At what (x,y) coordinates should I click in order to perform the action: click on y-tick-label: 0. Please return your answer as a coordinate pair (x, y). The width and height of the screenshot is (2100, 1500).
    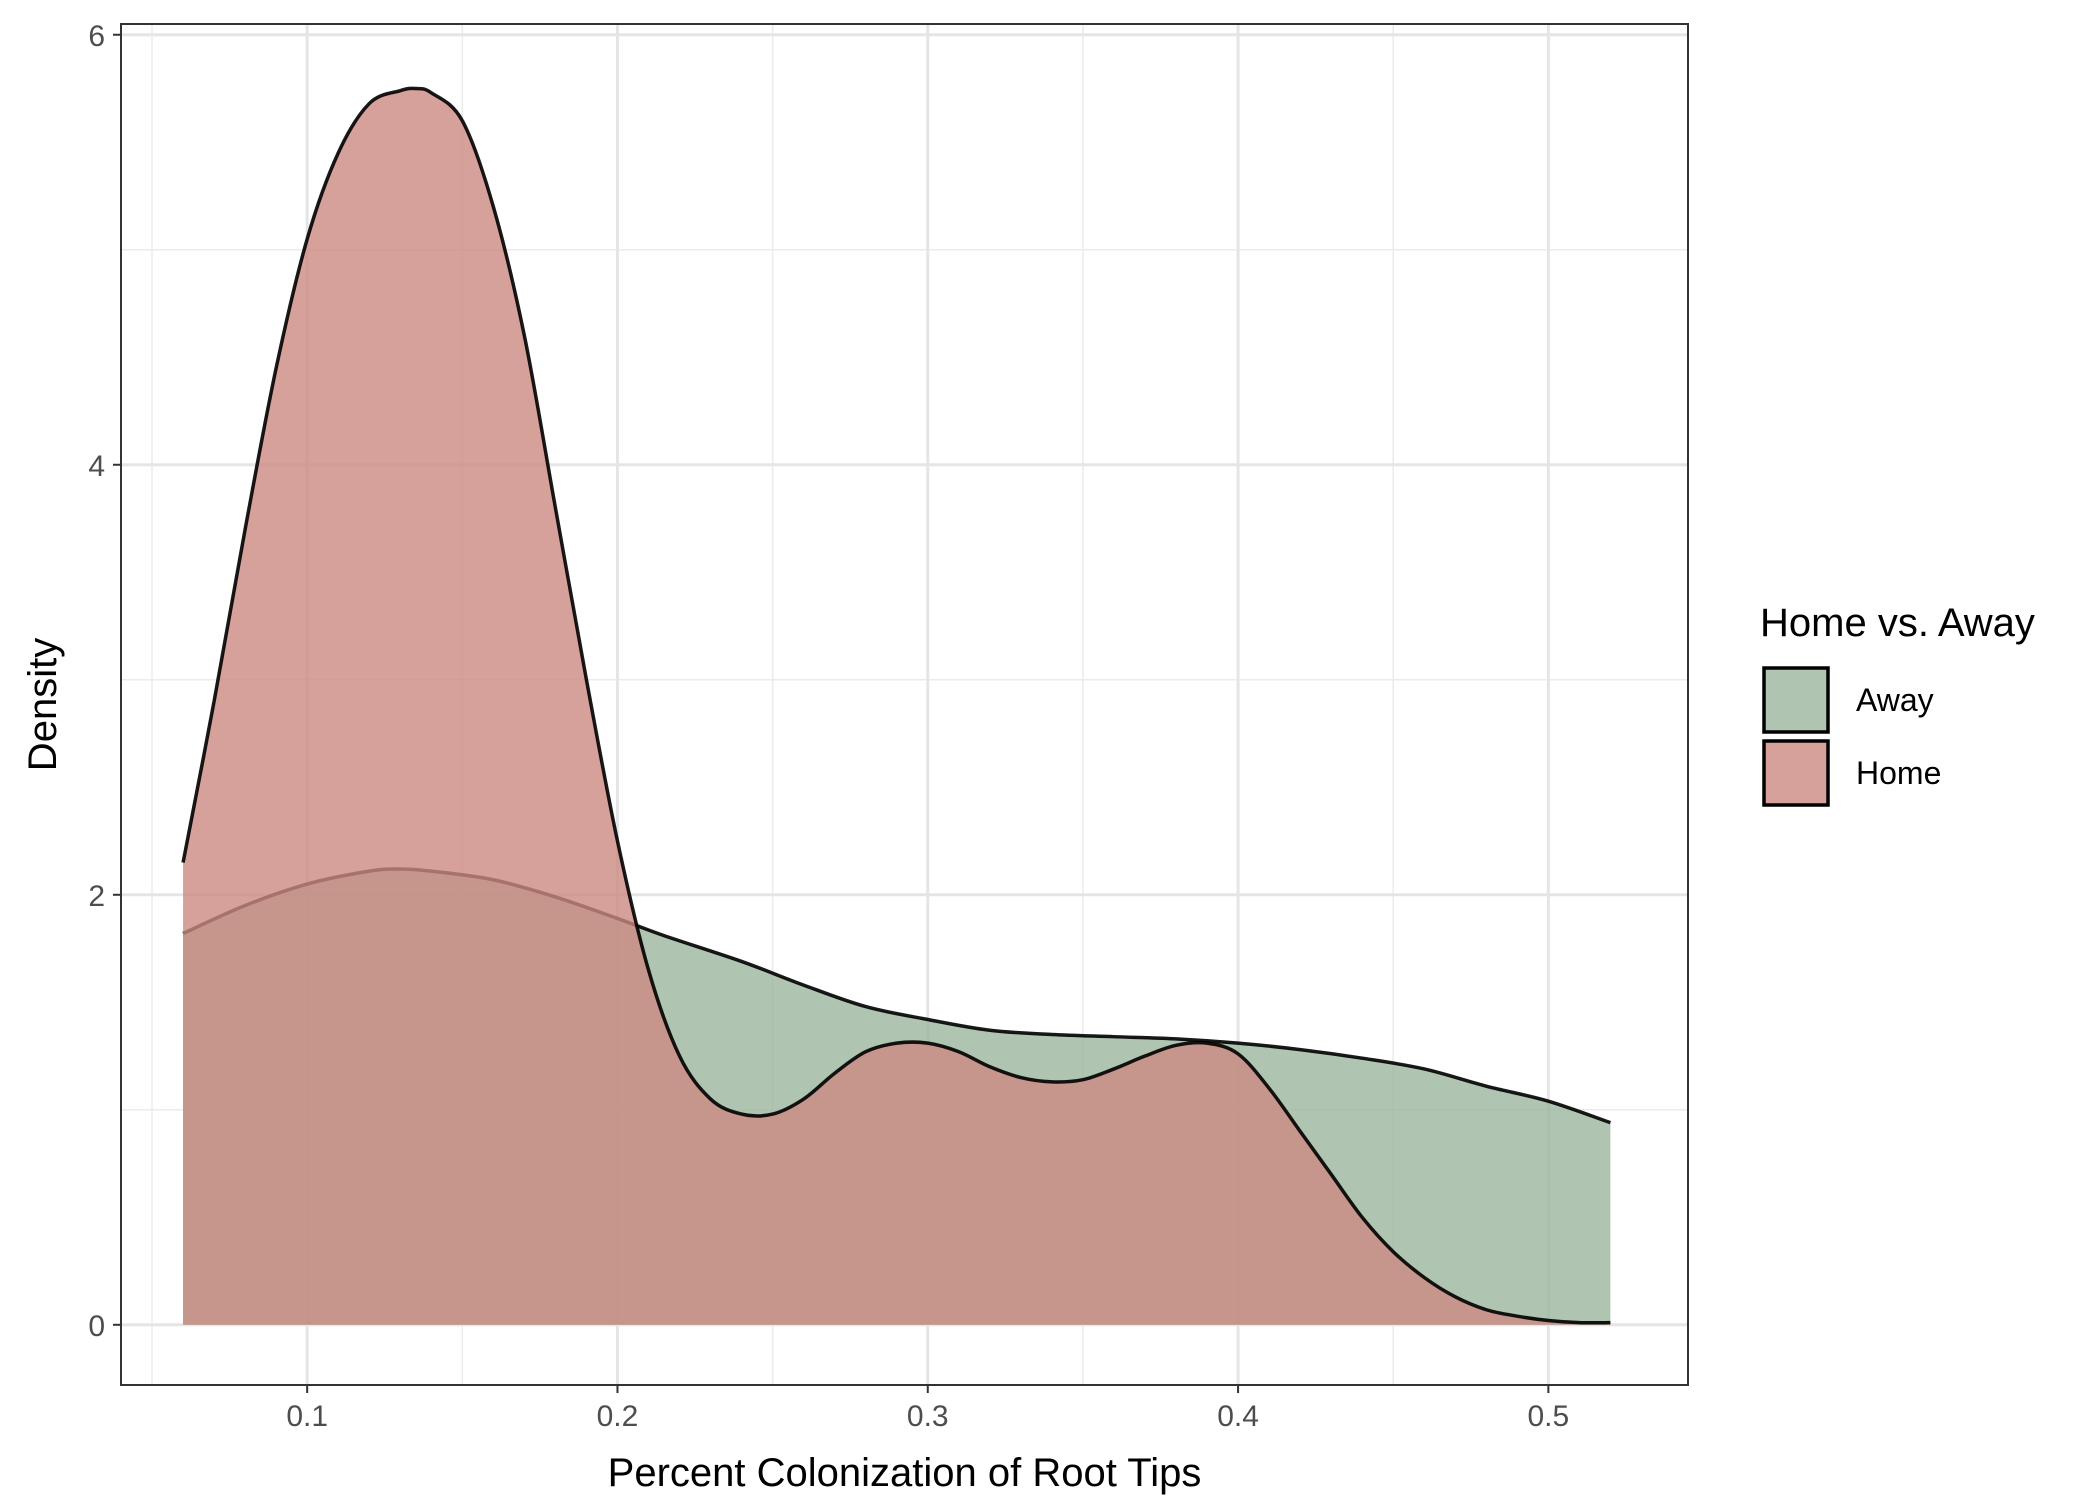
    Looking at the image, I should click on (96, 1326).